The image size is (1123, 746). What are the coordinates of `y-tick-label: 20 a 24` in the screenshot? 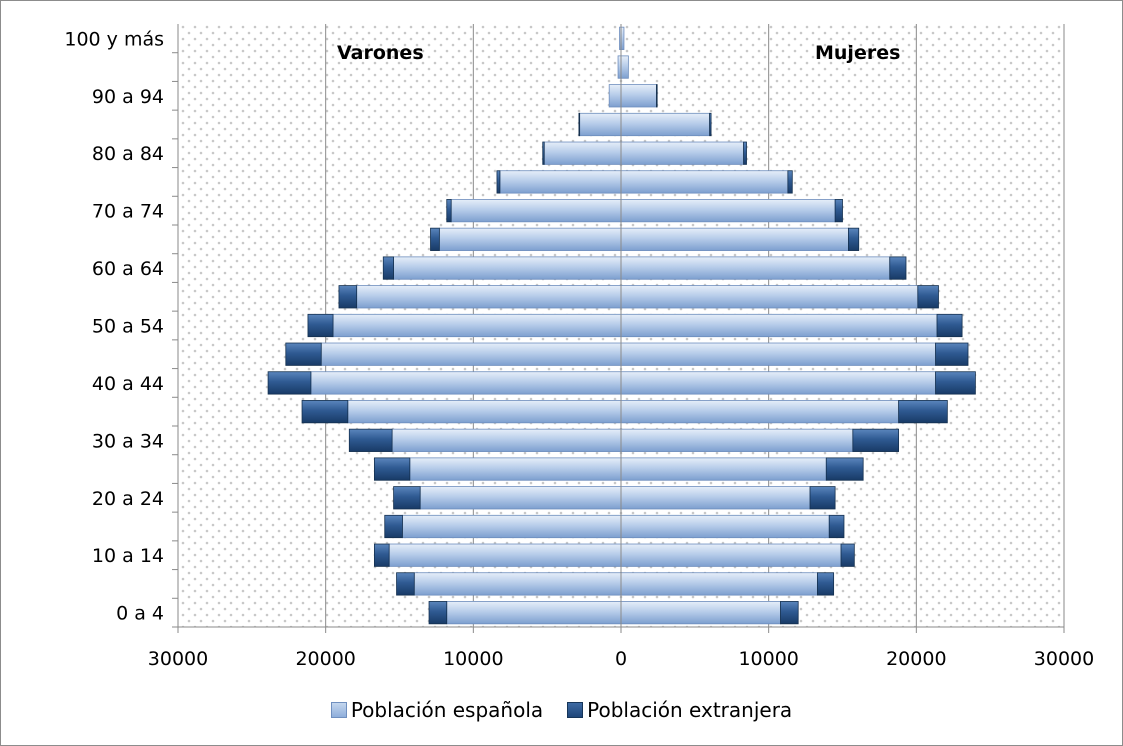 It's located at (128, 499).